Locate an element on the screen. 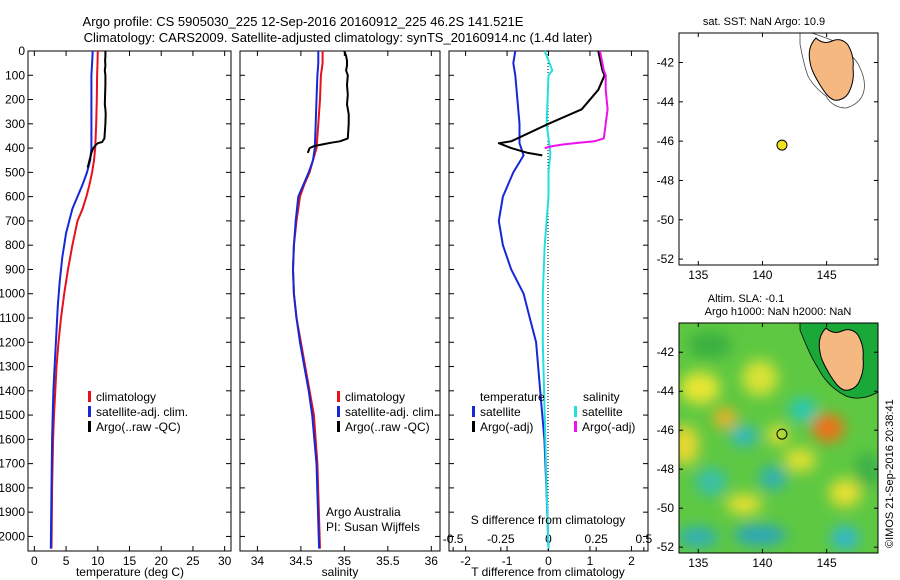  y-tick-label: 1700 is located at coordinates (12, 464).